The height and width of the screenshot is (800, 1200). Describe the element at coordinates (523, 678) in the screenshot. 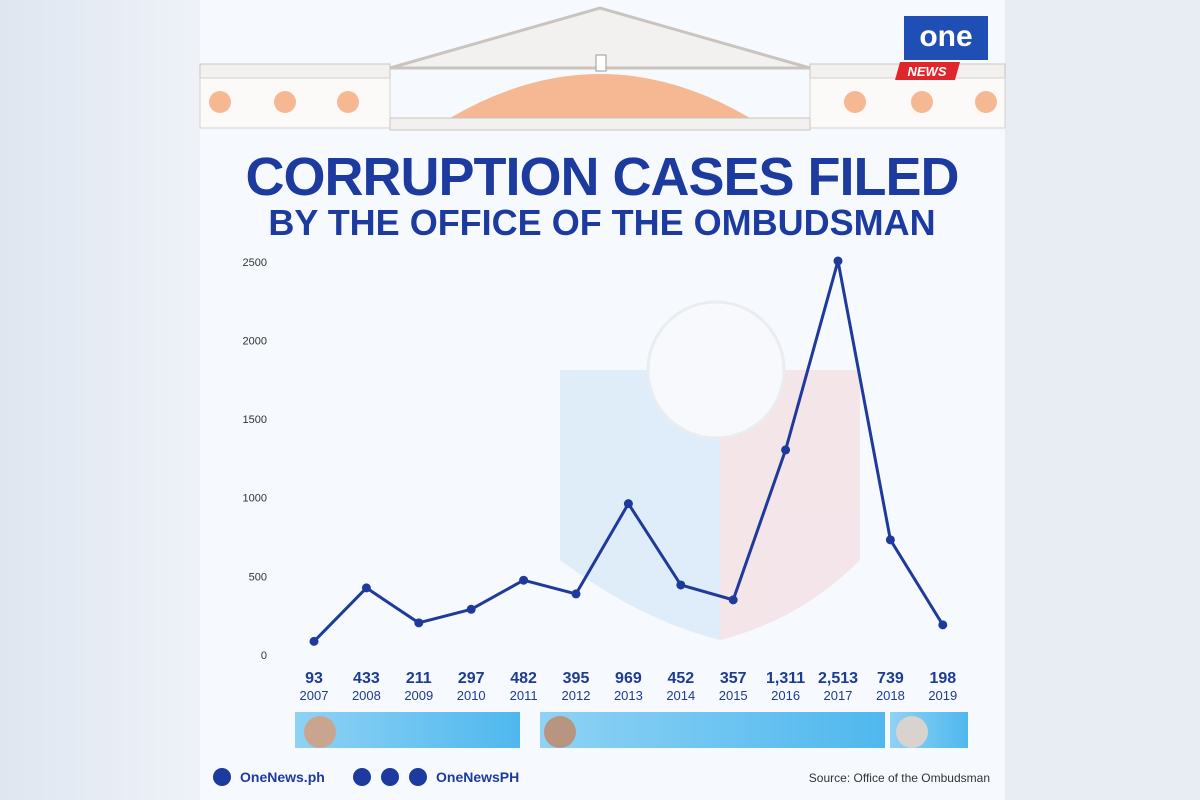

I see `value-label: 482` at that location.